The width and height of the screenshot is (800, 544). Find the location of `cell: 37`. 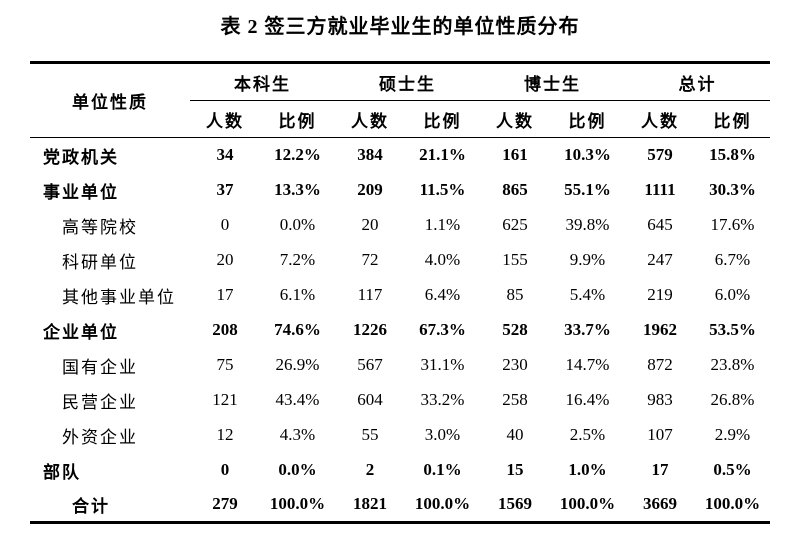

cell: 37 is located at coordinates (225, 189).